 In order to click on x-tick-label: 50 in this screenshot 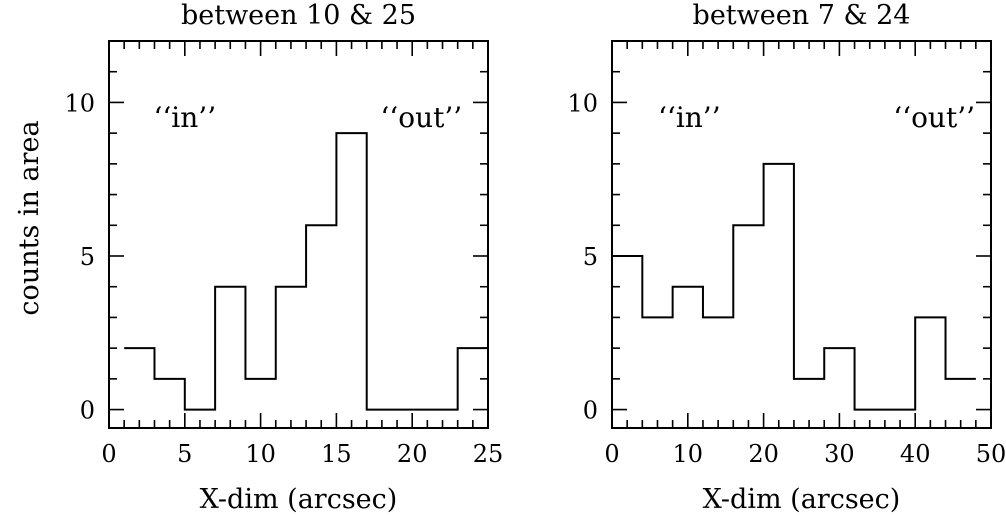, I will do `click(991, 454)`.